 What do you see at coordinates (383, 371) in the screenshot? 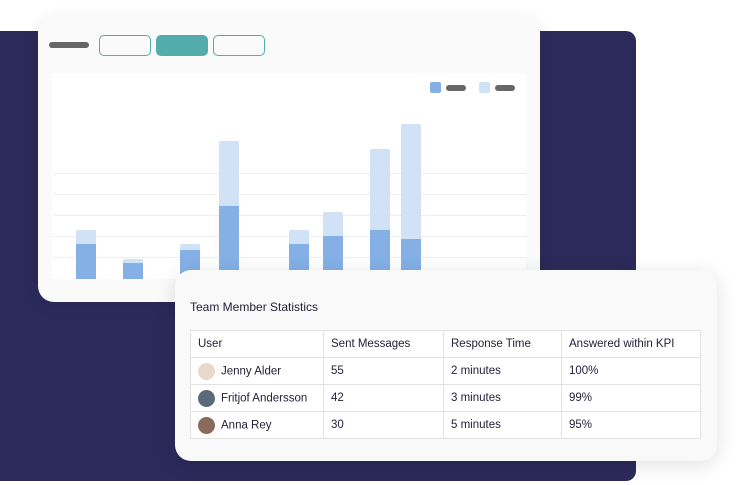
I see `sent-cell: 55` at bounding box center [383, 371].